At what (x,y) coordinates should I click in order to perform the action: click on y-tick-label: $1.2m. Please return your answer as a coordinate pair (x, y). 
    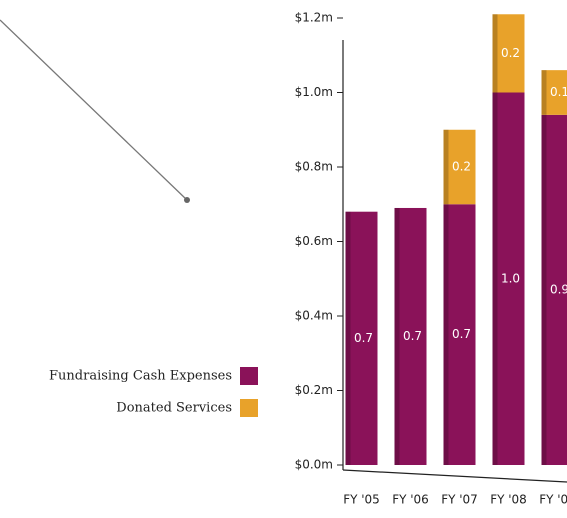
    Looking at the image, I should click on (314, 18).